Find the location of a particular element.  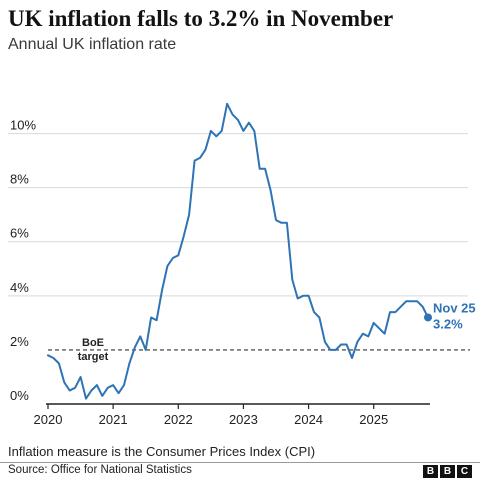

x-tick-label: 2022 is located at coordinates (178, 419).